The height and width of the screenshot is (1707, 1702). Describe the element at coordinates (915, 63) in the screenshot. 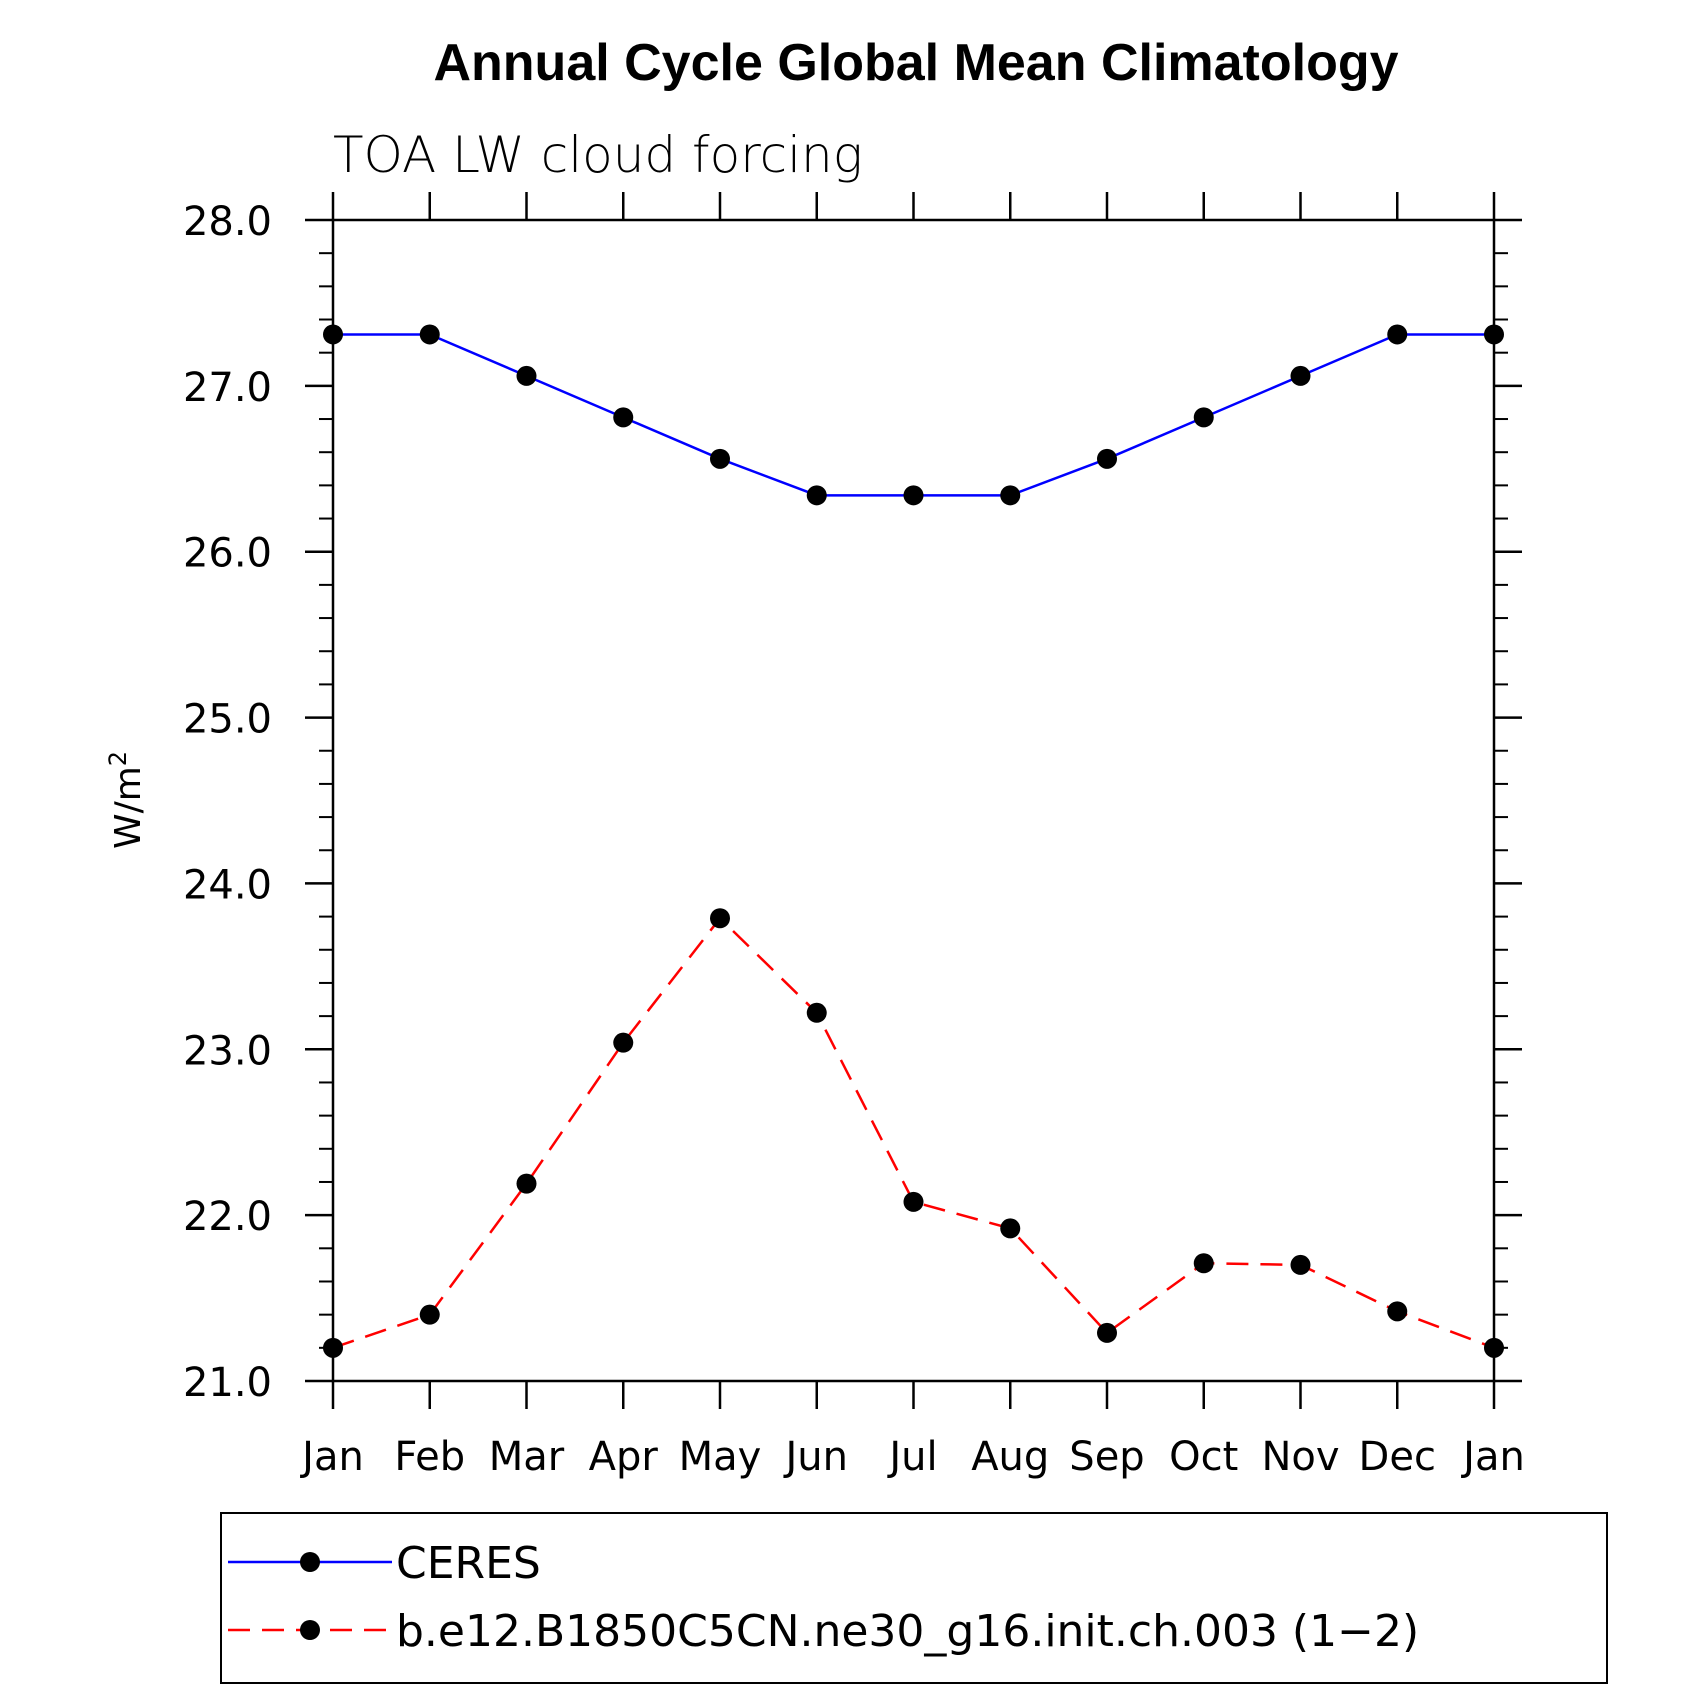

I see `chart-title: Annual Cycle Global Mean Climatology` at that location.